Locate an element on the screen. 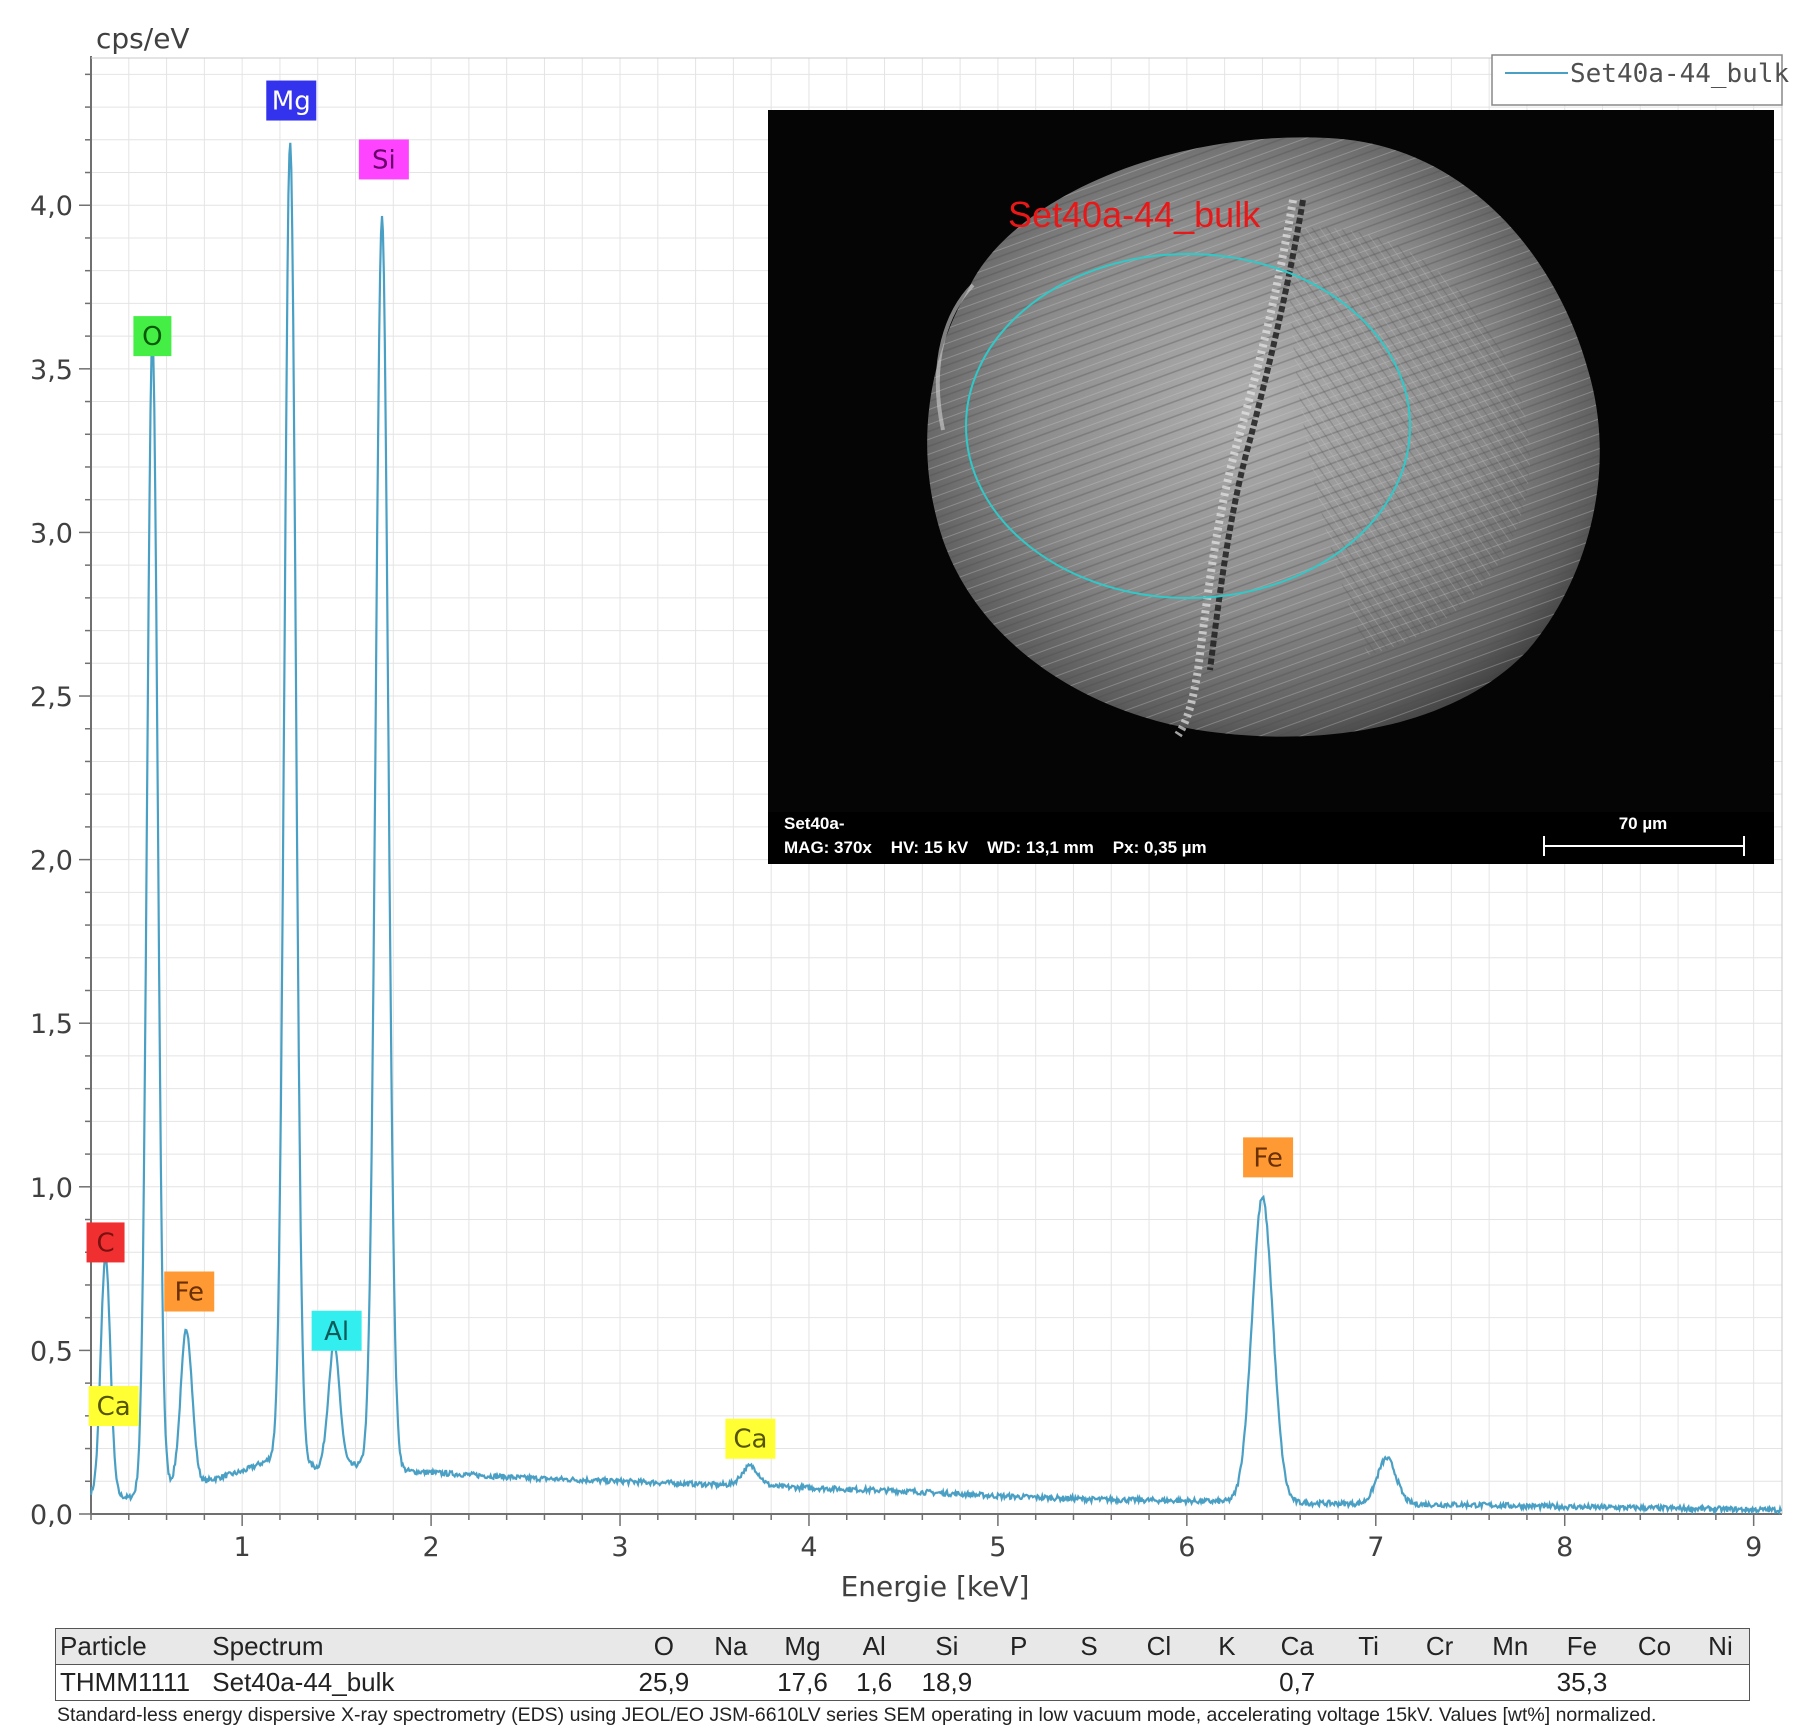 The width and height of the screenshot is (1802, 1727). column-header: O is located at coordinates (663, 1646).